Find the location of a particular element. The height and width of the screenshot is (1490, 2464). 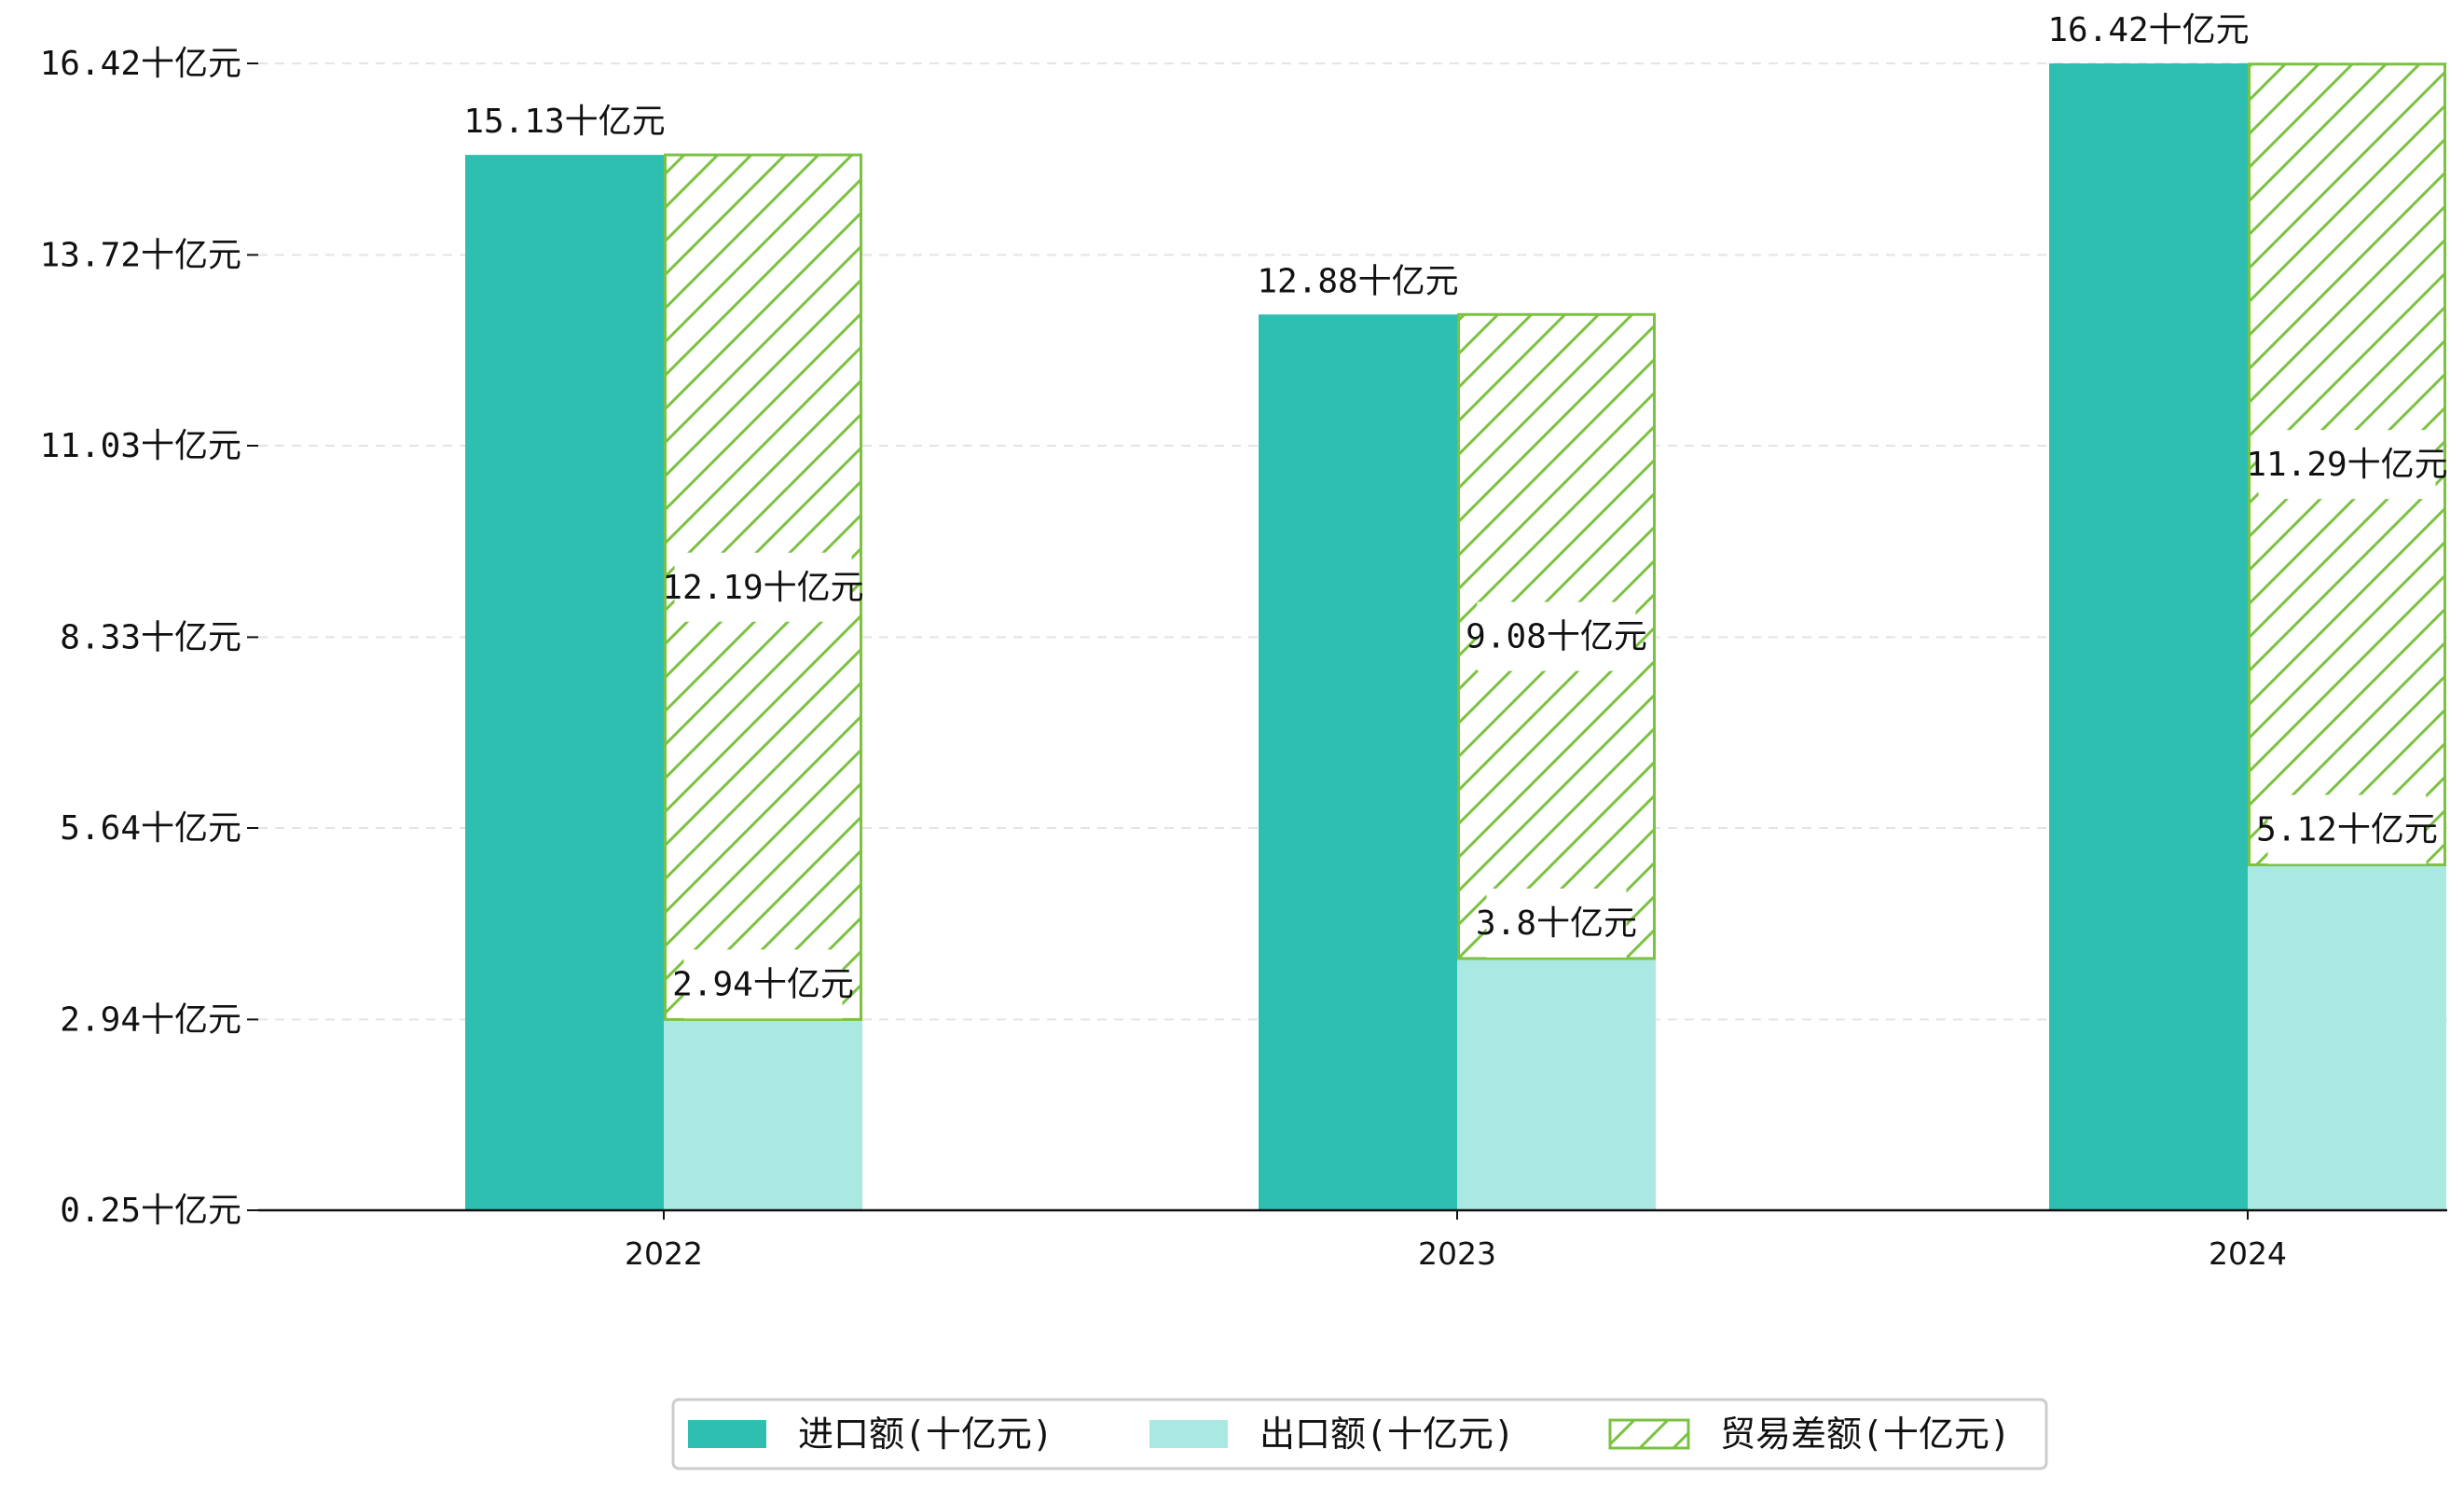

data-label-balance: 9.08十亿元 is located at coordinates (1556, 637).